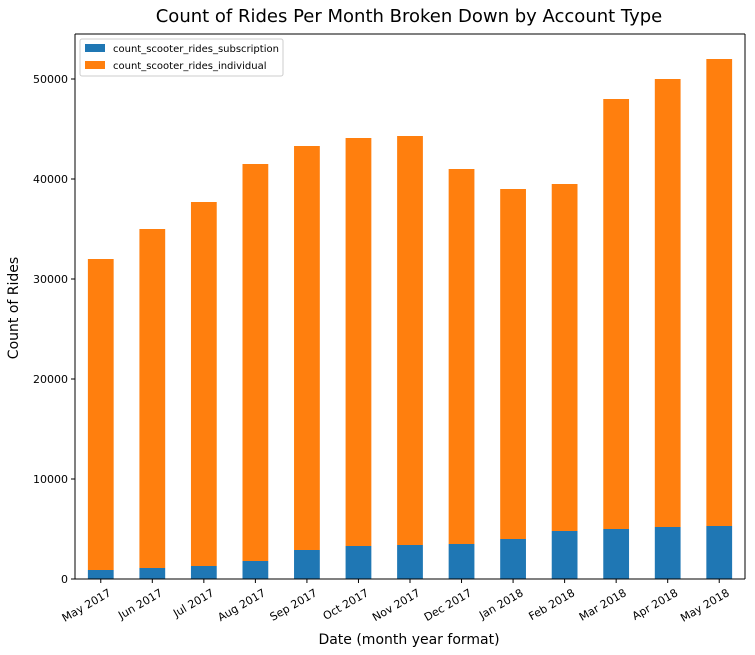 This screenshot has width=755, height=655. Describe the element at coordinates (616, 314) in the screenshot. I see `bar-individual-mar-2018` at that location.